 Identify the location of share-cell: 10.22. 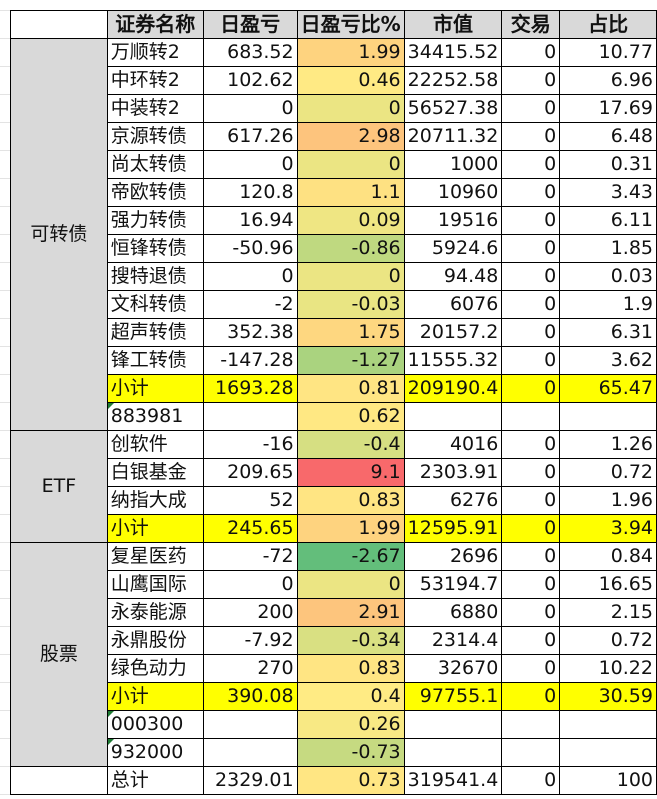
(608, 668).